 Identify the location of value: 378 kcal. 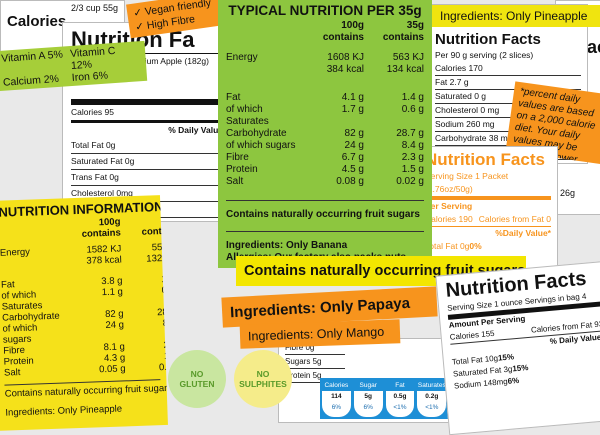
(104, 260).